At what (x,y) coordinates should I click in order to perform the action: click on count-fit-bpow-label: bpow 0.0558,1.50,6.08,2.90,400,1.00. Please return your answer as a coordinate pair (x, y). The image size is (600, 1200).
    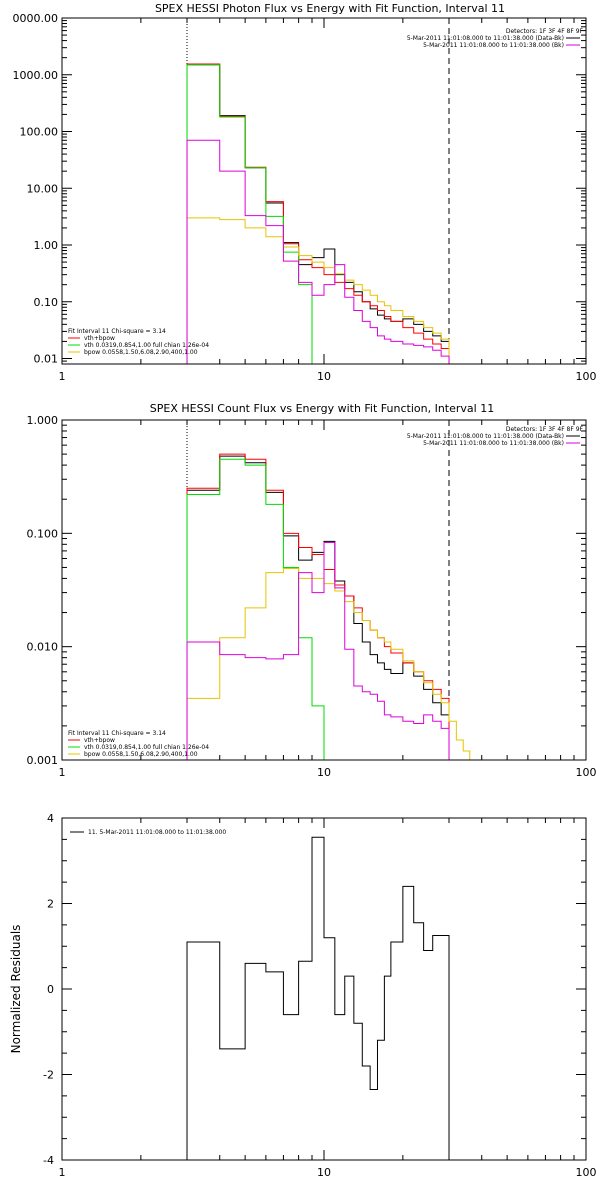
    Looking at the image, I should click on (141, 754).